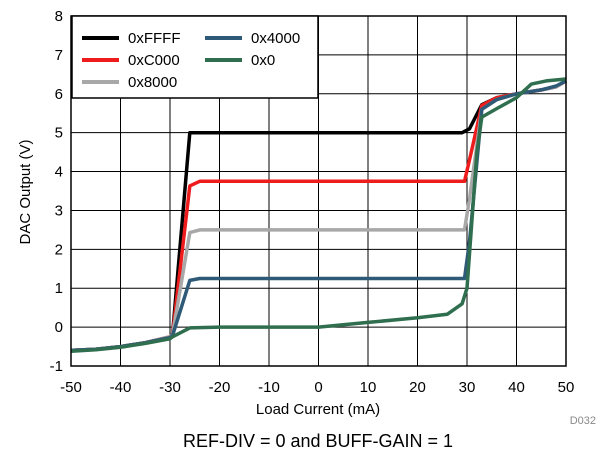  I want to click on y-tick-label: 1, so click(59, 288).